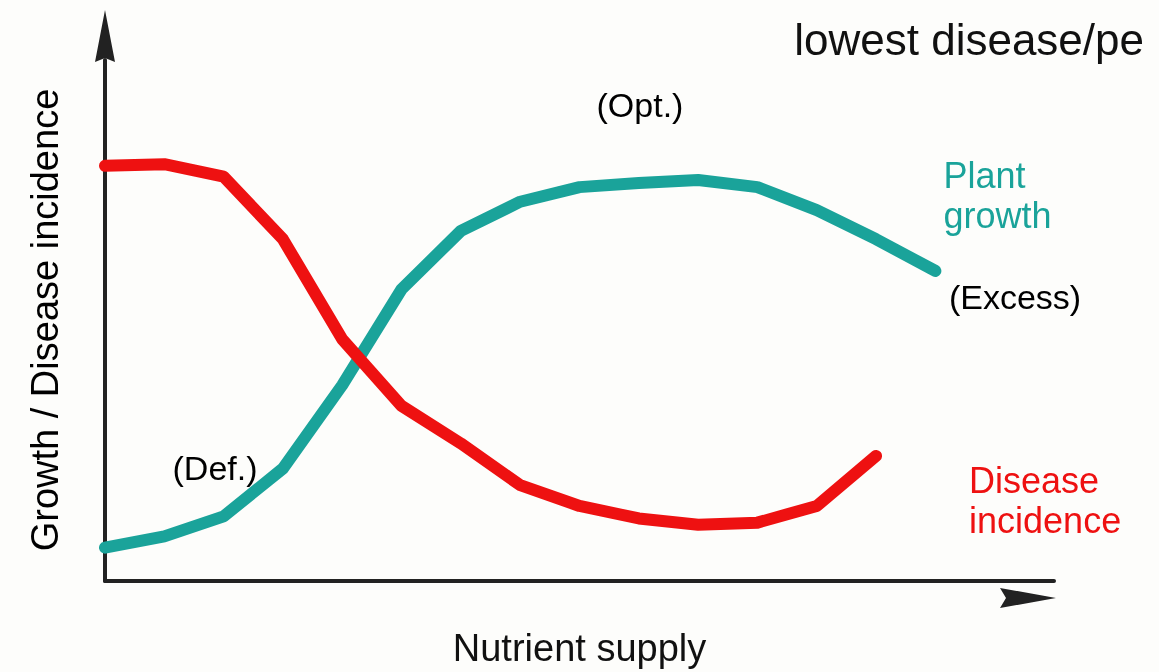 The width and height of the screenshot is (1159, 672). Describe the element at coordinates (579, 648) in the screenshot. I see `x-axis-title: Nutrient supply` at that location.